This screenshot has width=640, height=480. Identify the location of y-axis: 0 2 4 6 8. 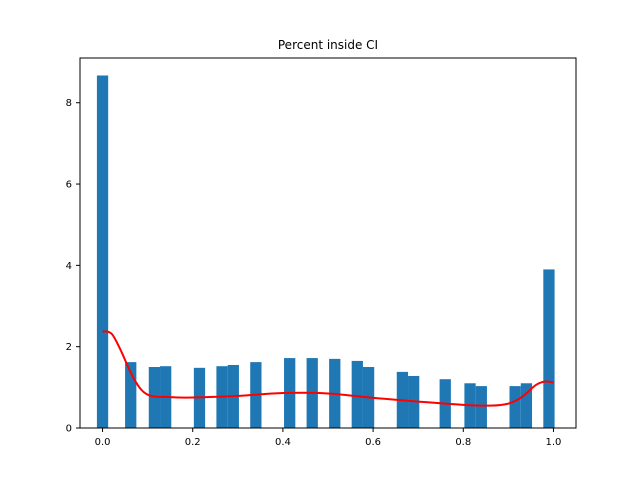
(73, 266).